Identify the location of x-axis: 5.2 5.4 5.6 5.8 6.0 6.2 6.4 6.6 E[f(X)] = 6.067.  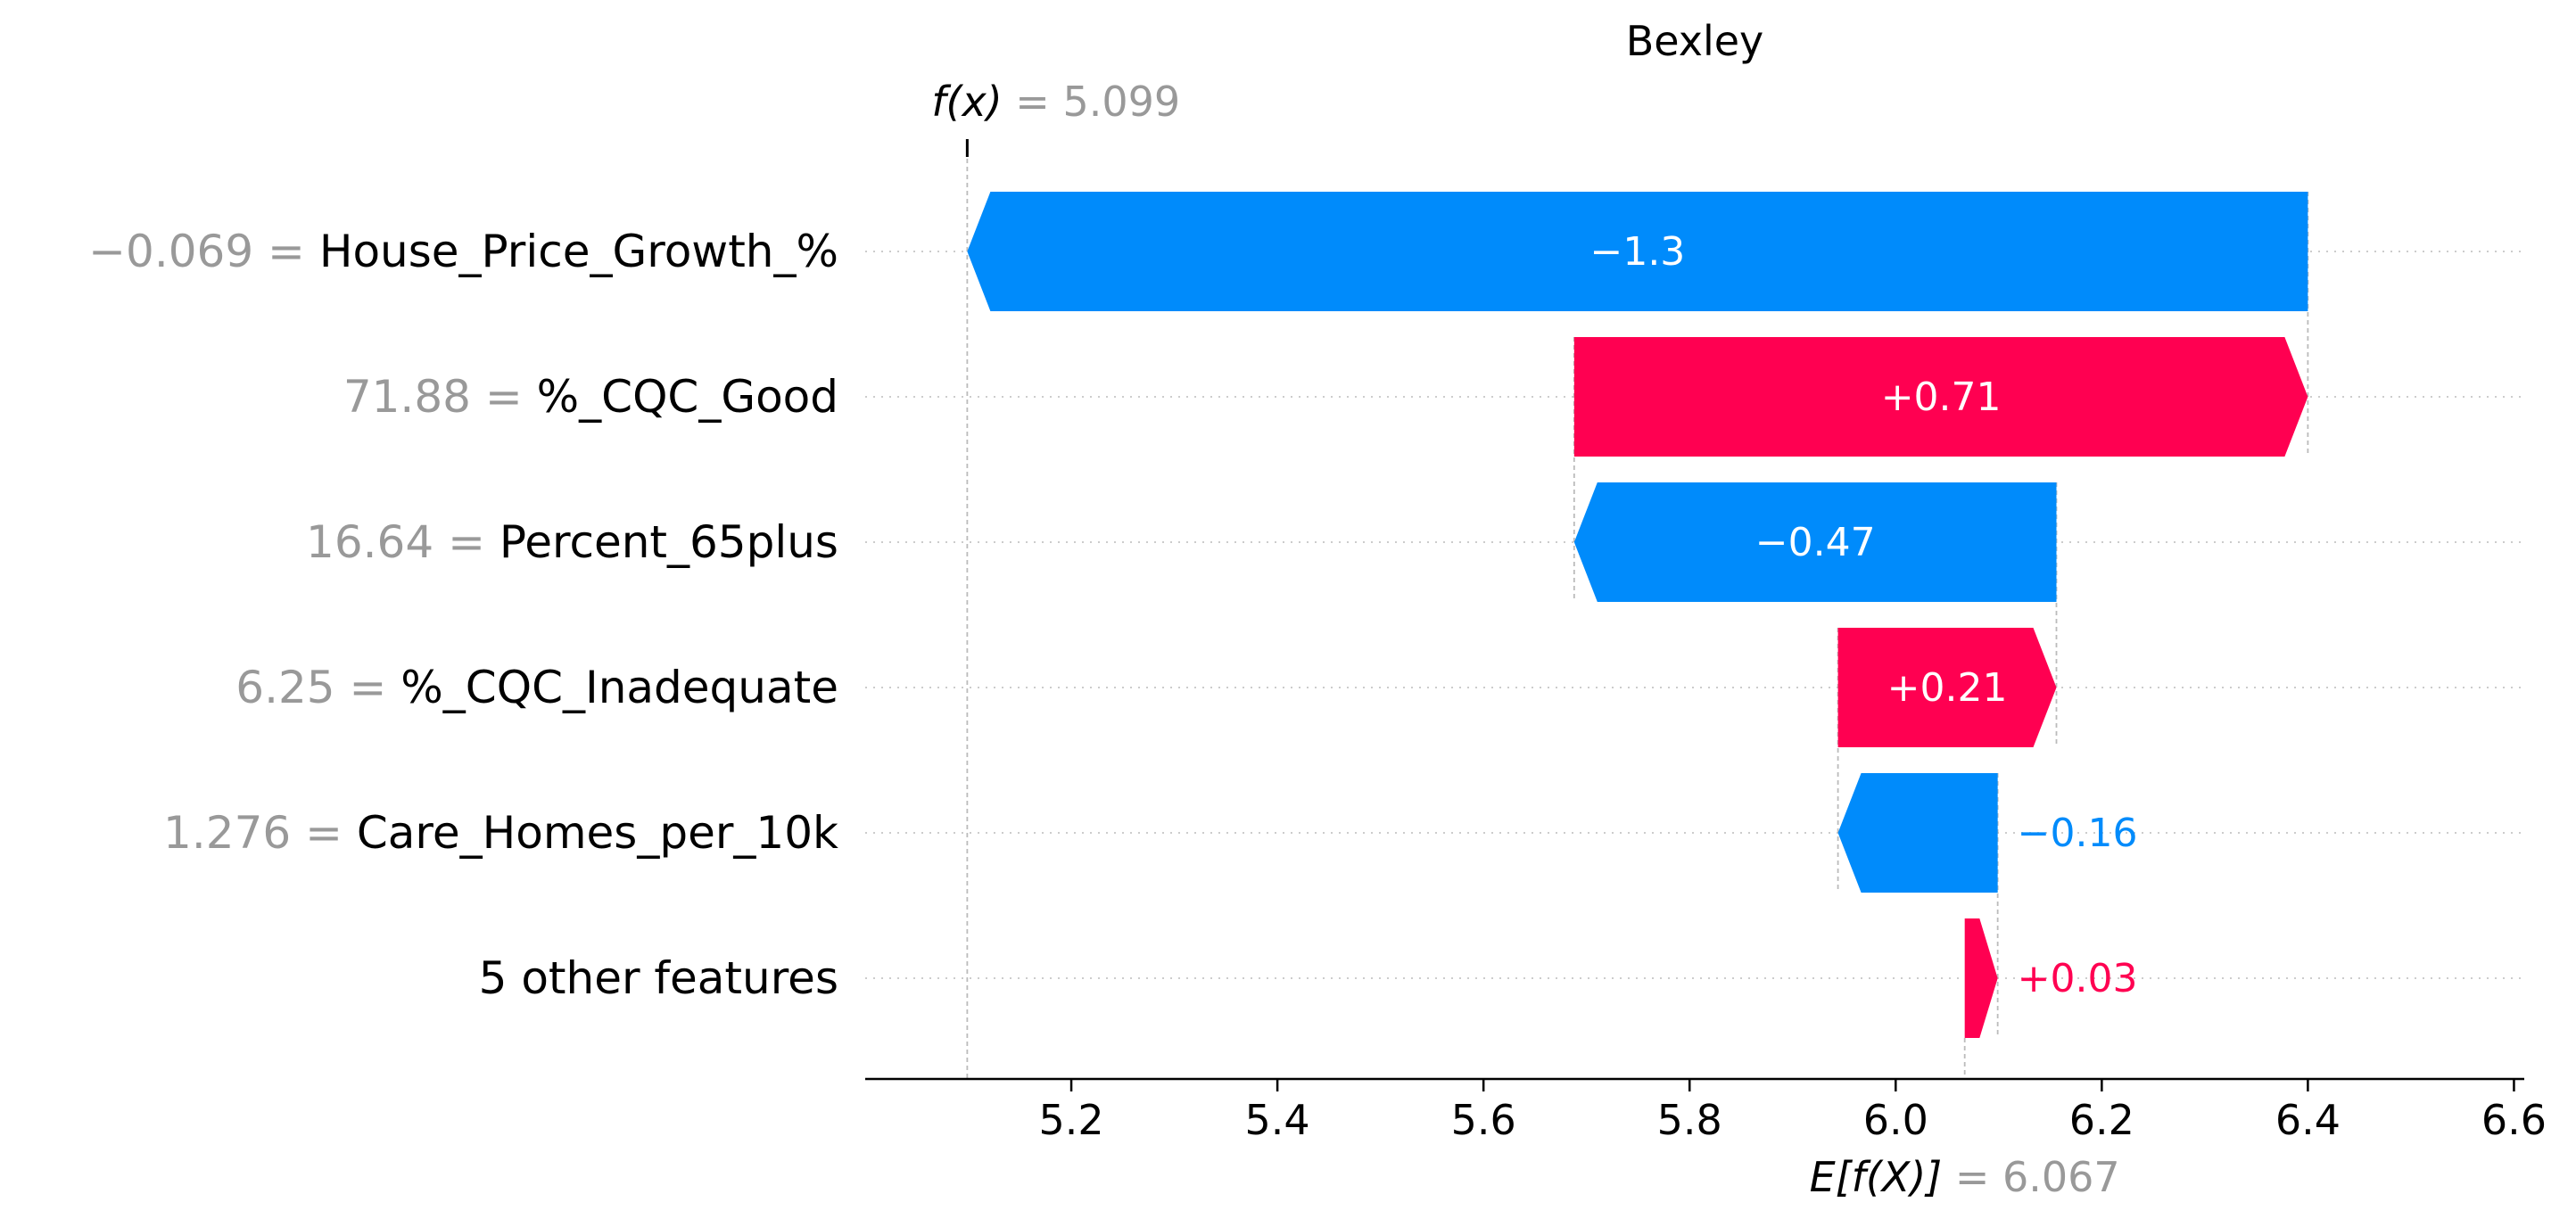
(1706, 1139).